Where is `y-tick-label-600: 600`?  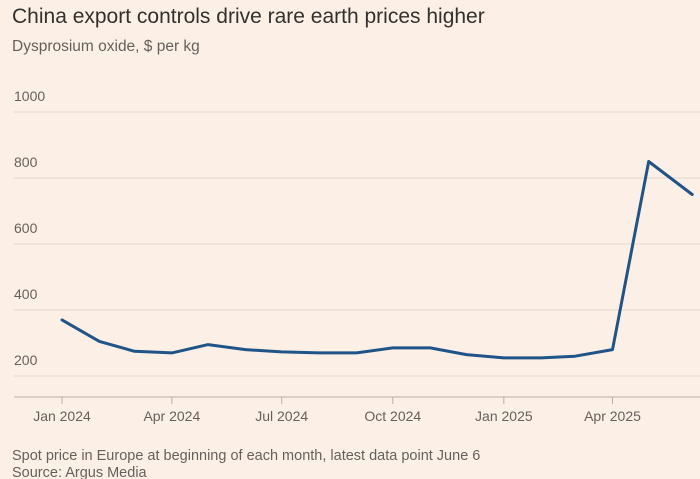 y-tick-label-600: 600 is located at coordinates (26, 228).